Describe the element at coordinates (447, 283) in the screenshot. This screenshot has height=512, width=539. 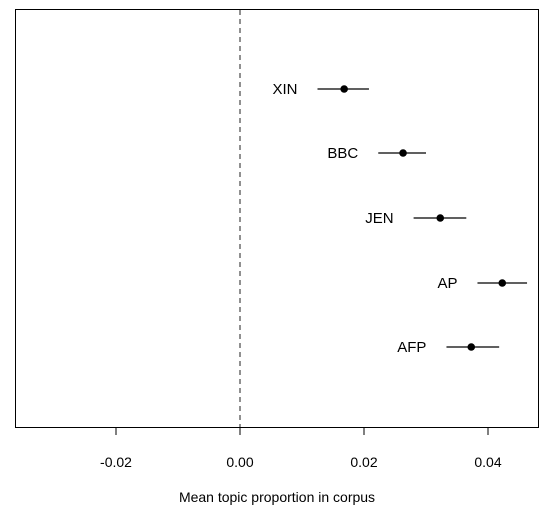
I see `point-label: AP` at that location.